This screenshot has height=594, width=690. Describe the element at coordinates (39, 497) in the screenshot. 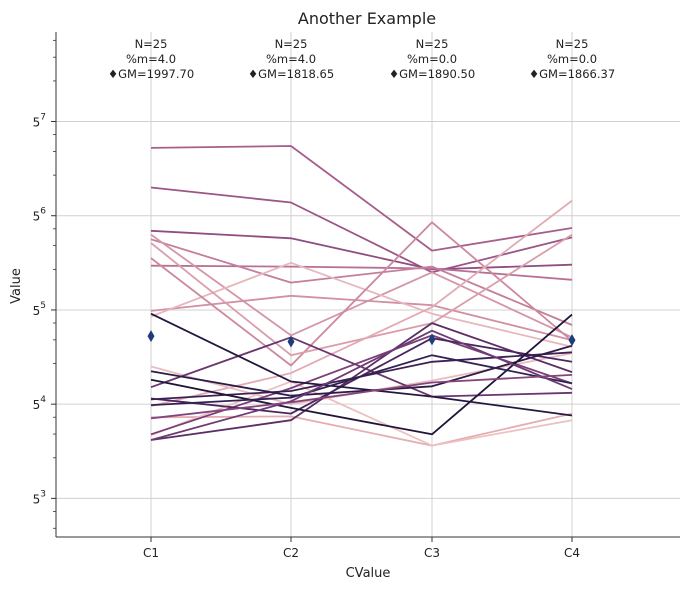

I see `y-tick-label: 53` at that location.